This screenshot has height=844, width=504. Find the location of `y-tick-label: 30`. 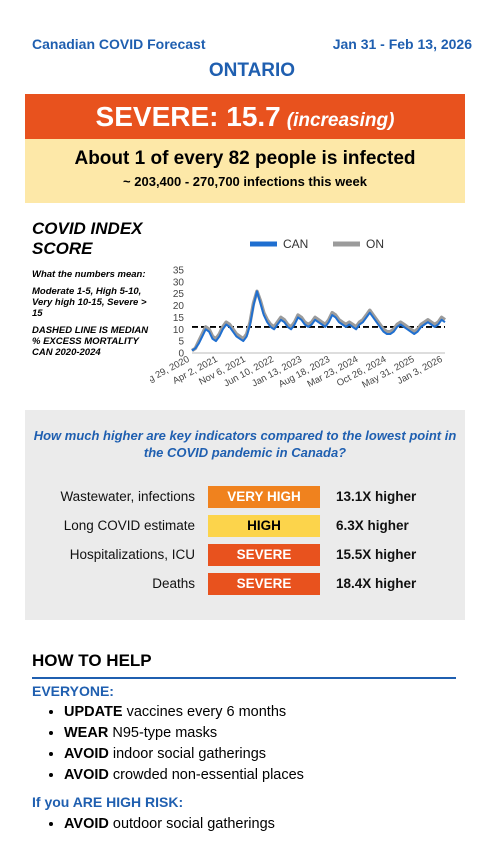

y-tick-label: 30 is located at coordinates (179, 282).